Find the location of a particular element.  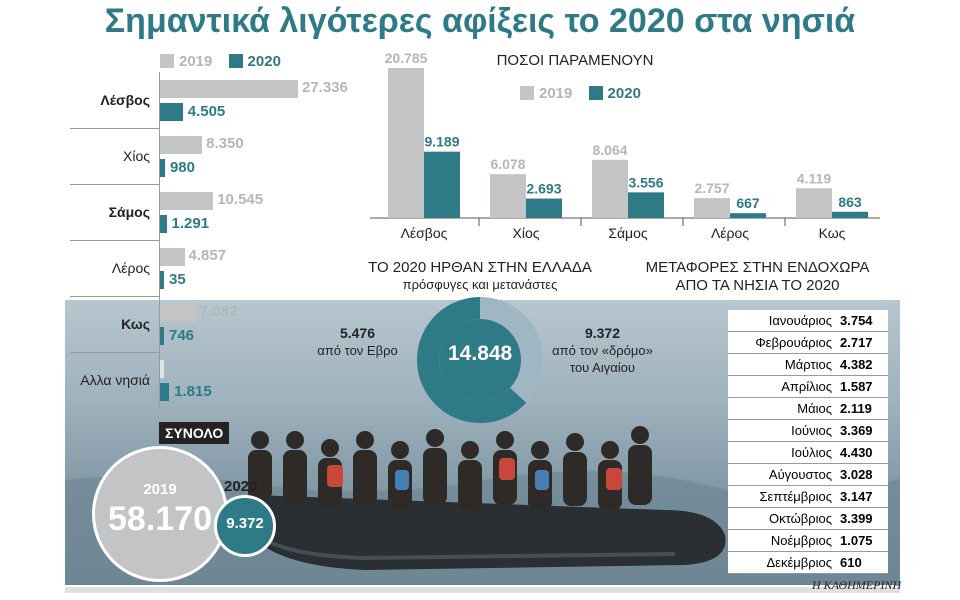

value-cell: 3.369 is located at coordinates (862, 430).